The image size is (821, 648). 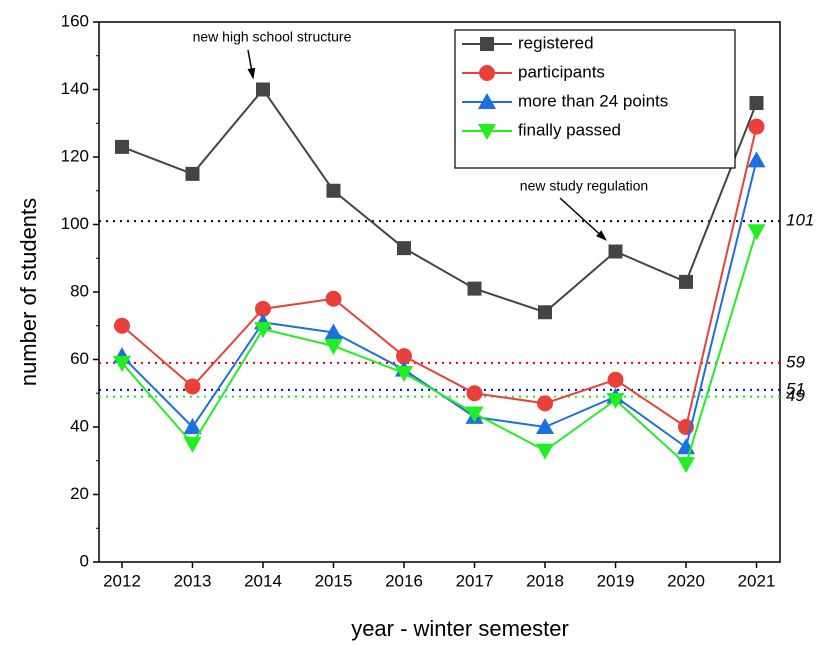 What do you see at coordinates (757, 580) in the screenshot?
I see `x-tick-label: 2021` at bounding box center [757, 580].